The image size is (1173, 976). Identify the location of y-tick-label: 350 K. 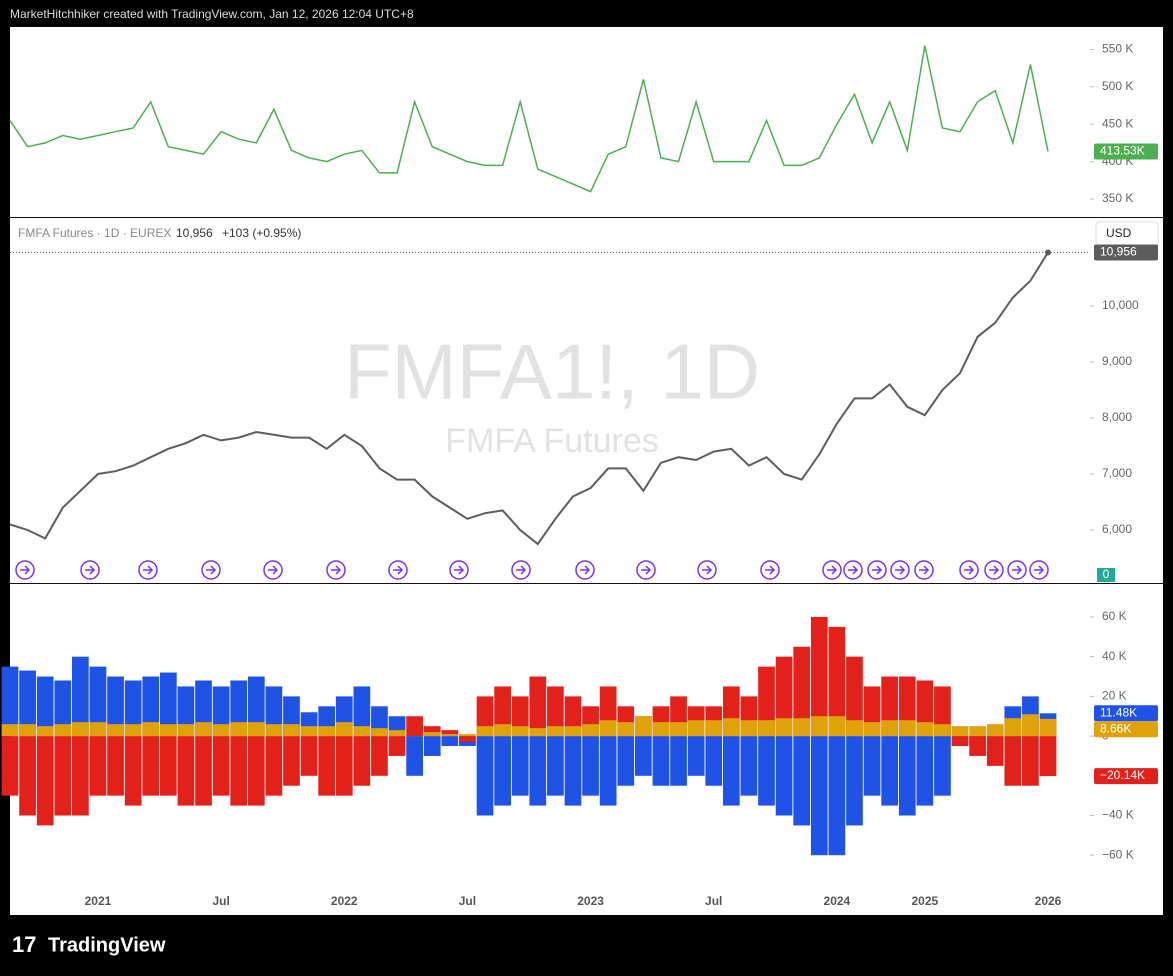
(1117, 198).